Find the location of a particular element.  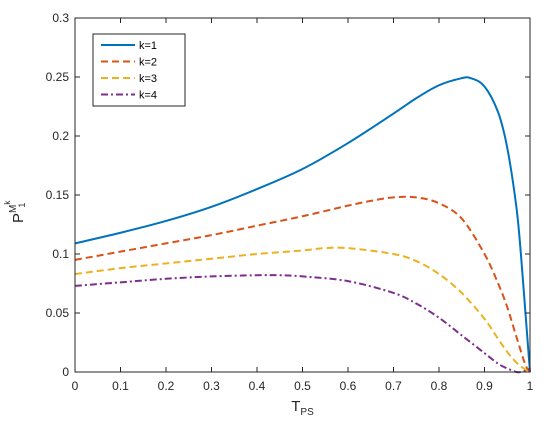

y-tick-label: 0.05 is located at coordinates (58, 313).